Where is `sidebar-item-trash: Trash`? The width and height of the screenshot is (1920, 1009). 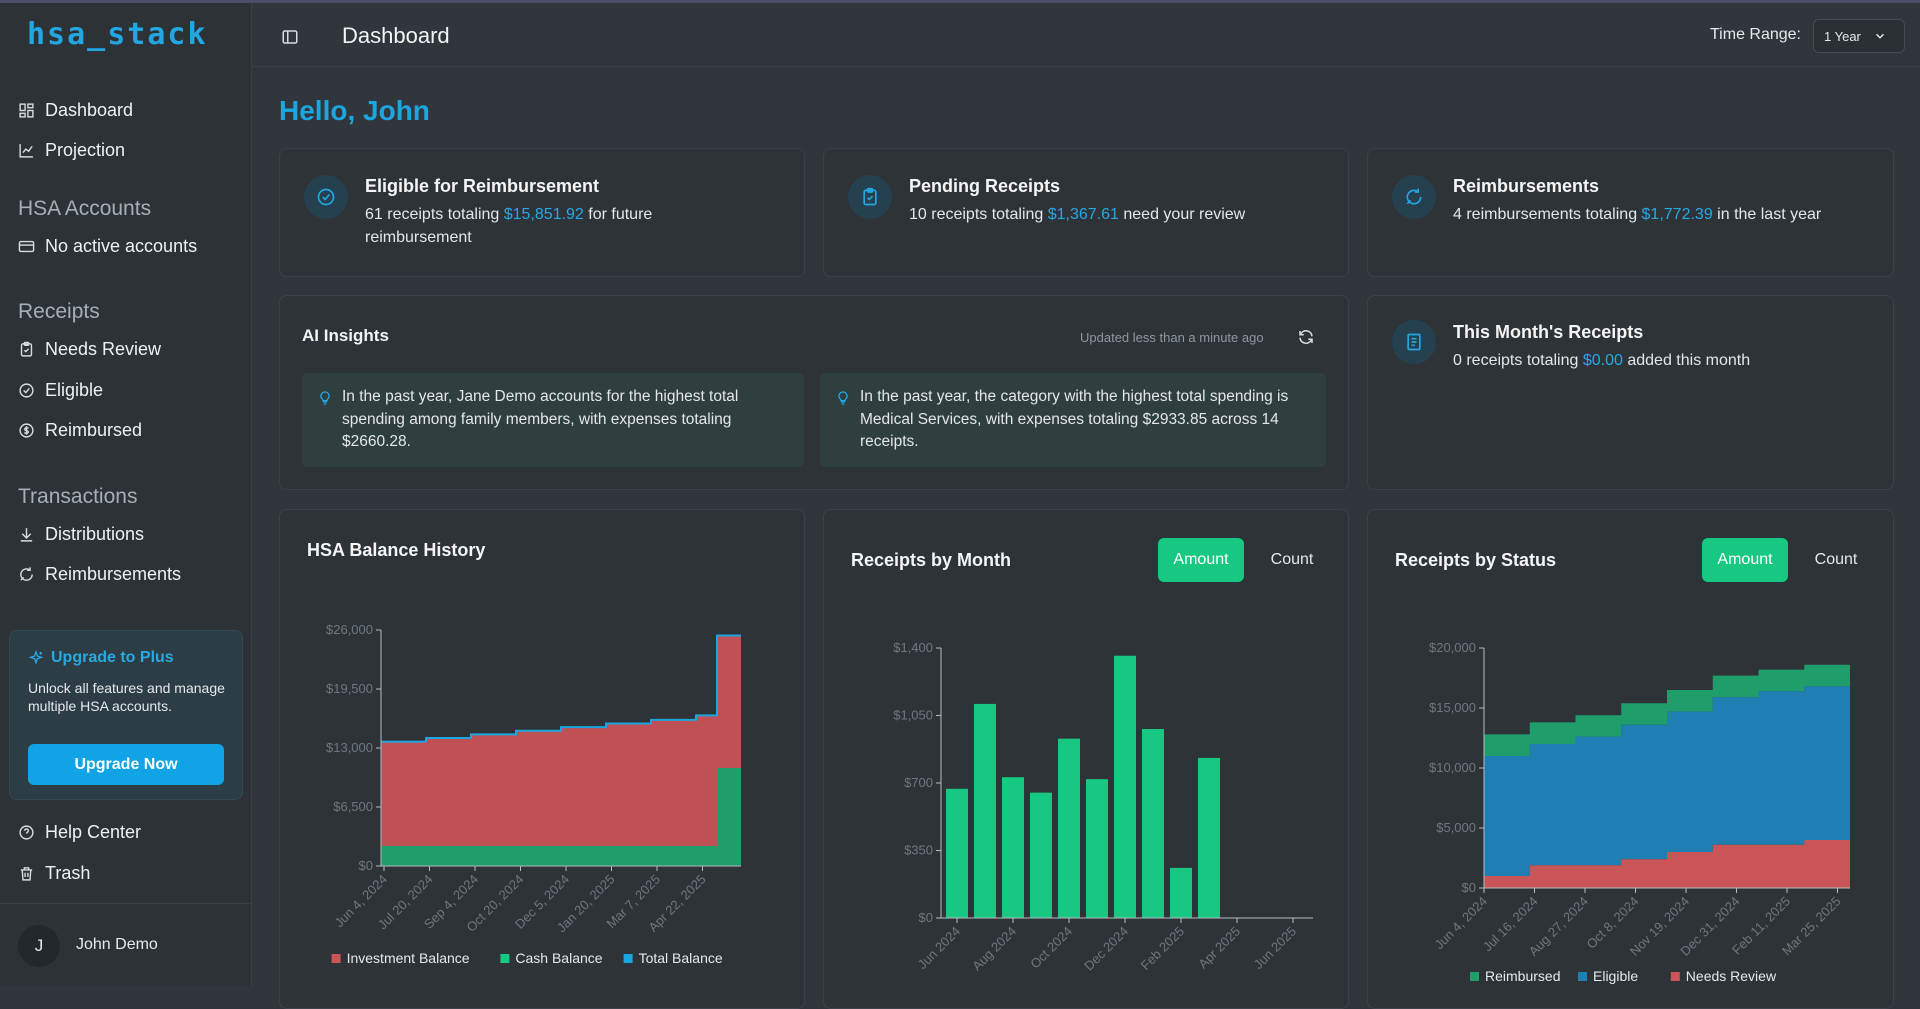
sidebar-item-trash: Trash is located at coordinates (54, 873).